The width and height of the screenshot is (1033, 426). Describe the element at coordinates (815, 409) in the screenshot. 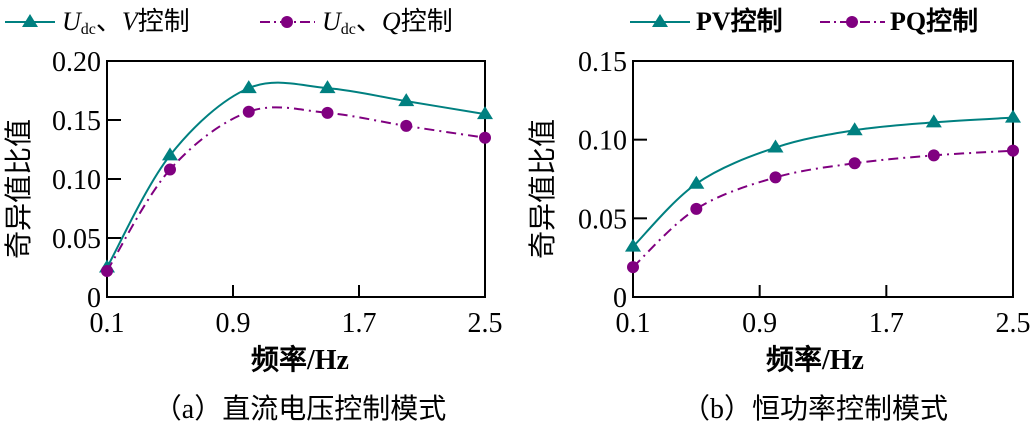

I see `chart-caption: （b）恒功率控制模式` at that location.